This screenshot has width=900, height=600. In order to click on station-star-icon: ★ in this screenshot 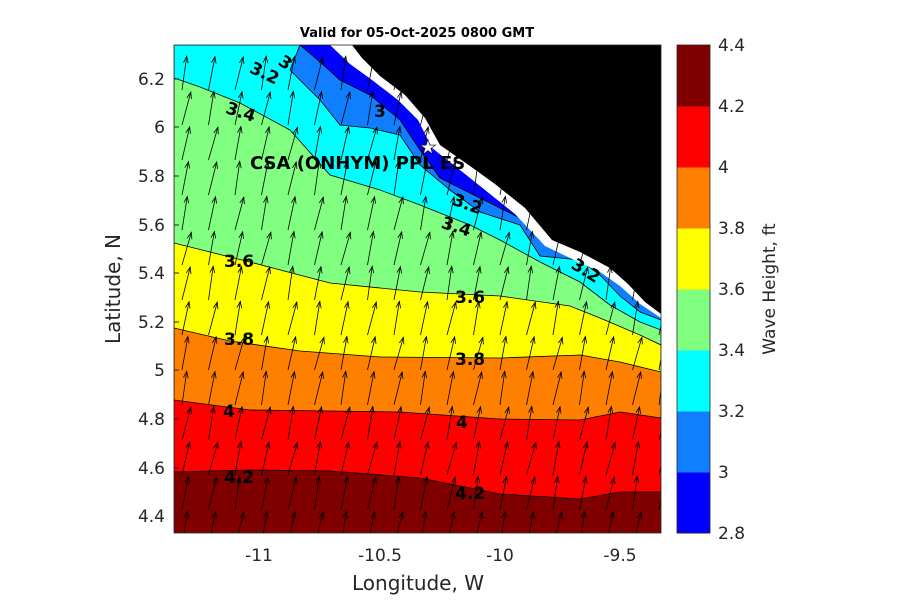, I will do `click(428, 147)`.